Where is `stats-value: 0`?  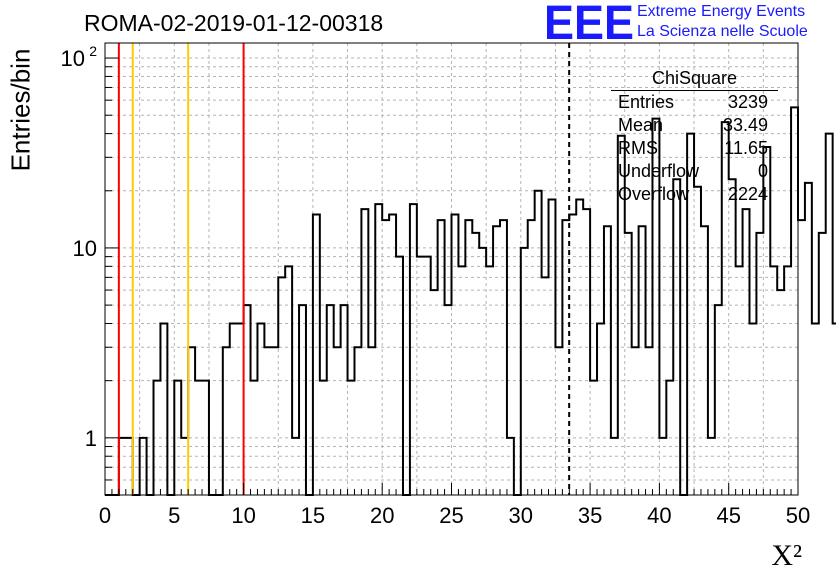
stats-value: 0 is located at coordinates (762, 171).